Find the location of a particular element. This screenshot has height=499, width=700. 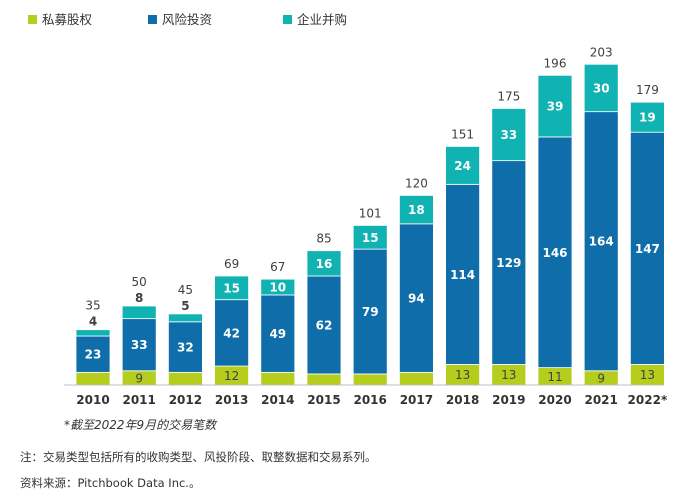

x-tick-label: 2011 is located at coordinates (138, 400).